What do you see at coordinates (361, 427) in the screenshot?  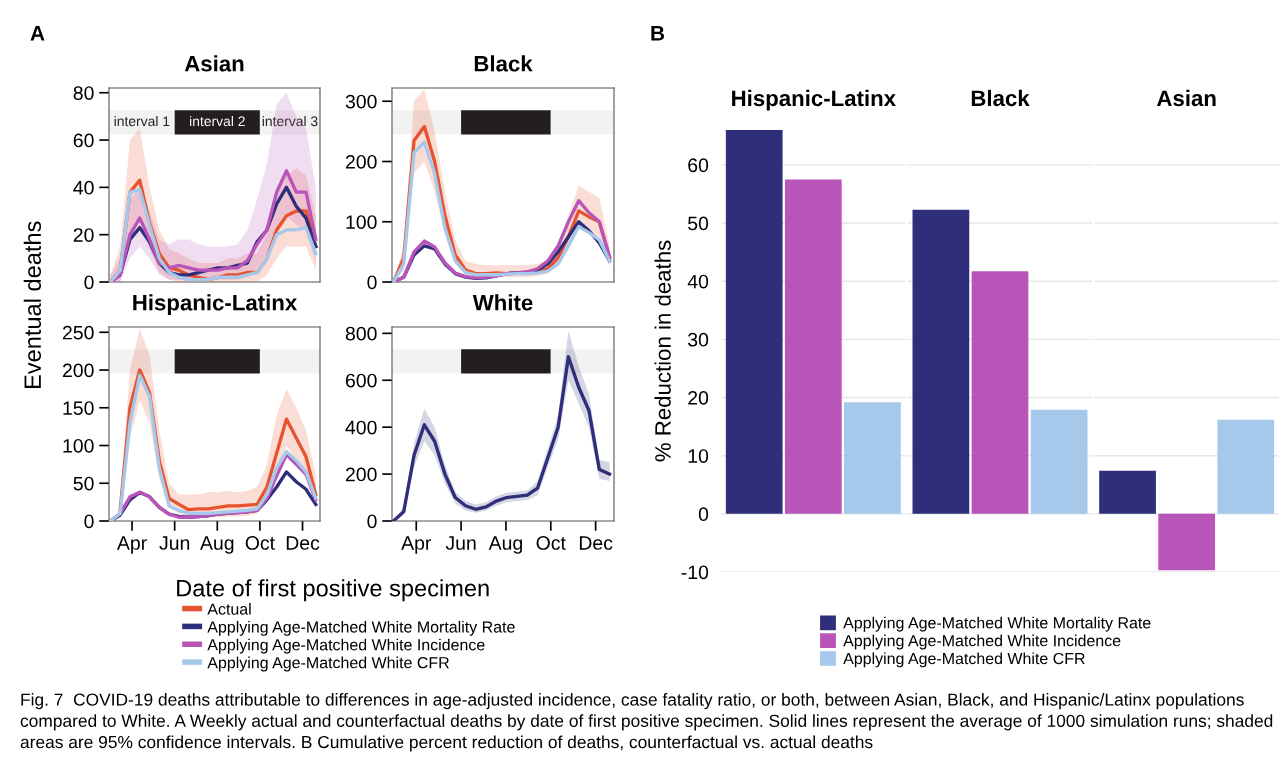 I see `y-tick-label: 400` at bounding box center [361, 427].